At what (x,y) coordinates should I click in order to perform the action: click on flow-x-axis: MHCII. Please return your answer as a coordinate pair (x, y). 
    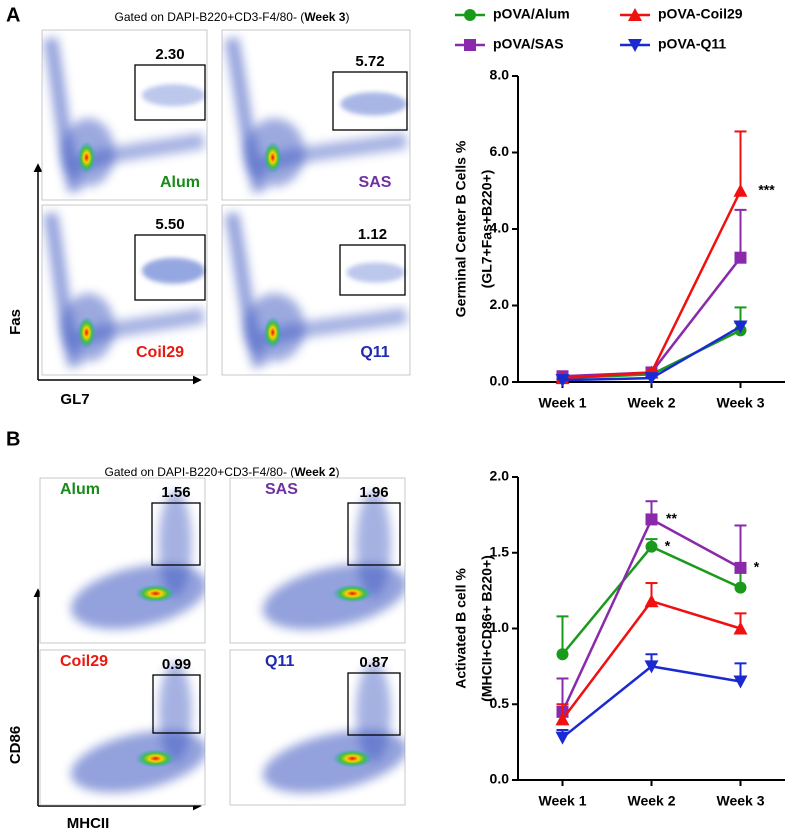
    Looking at the image, I should click on (88, 823).